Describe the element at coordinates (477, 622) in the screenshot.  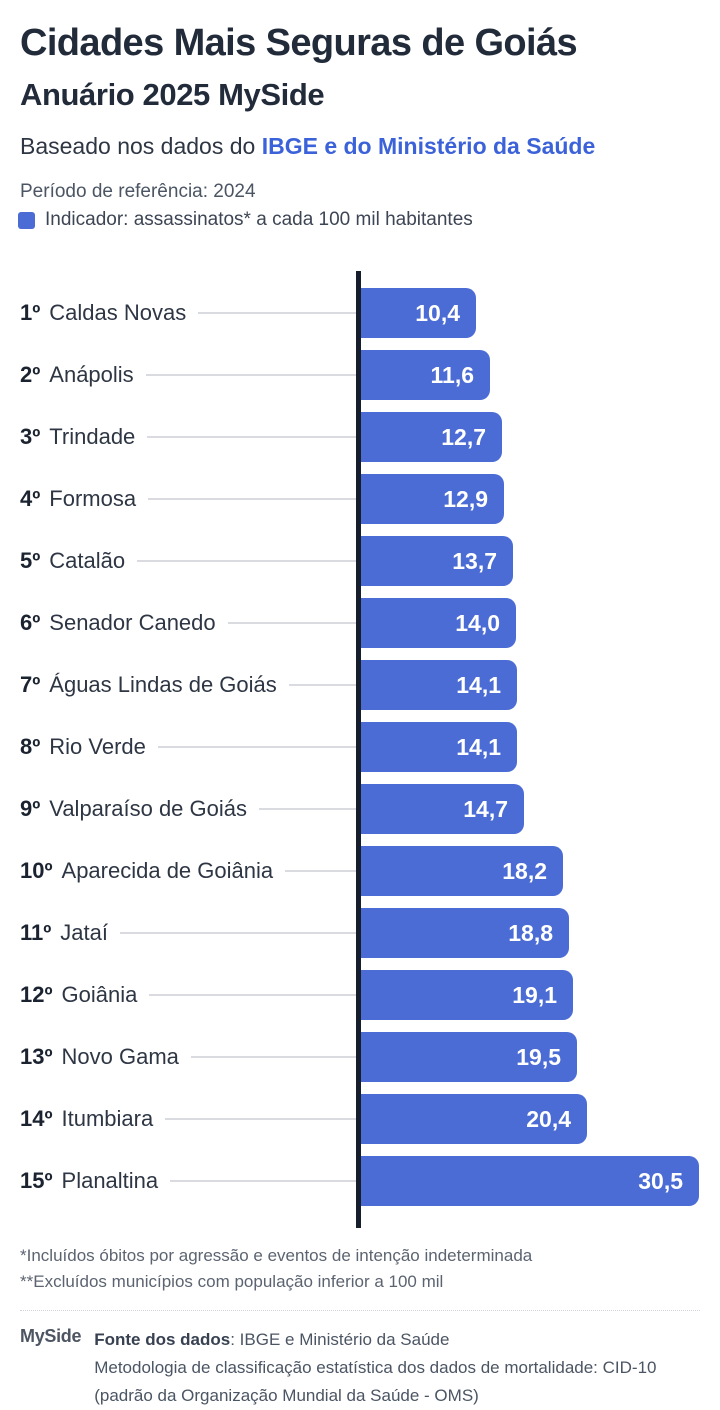
I see `bar-value-label: 14,0` at that location.